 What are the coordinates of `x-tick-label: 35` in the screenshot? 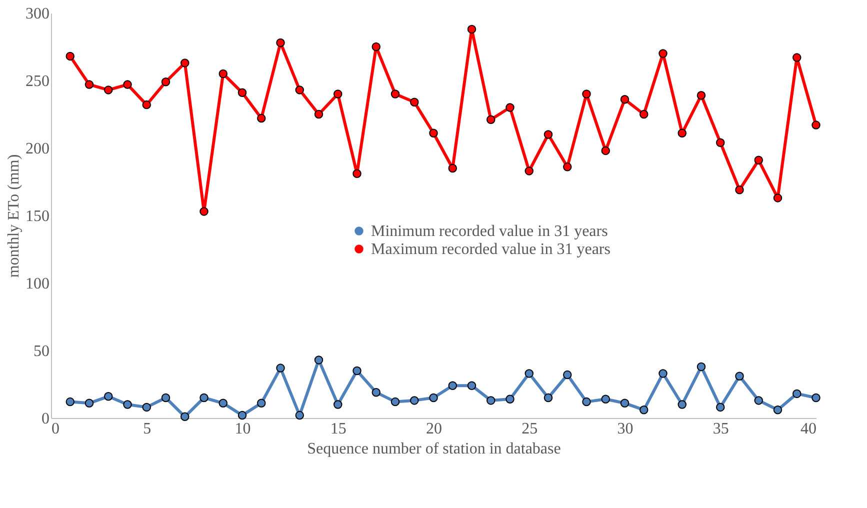 It's located at (720, 429).